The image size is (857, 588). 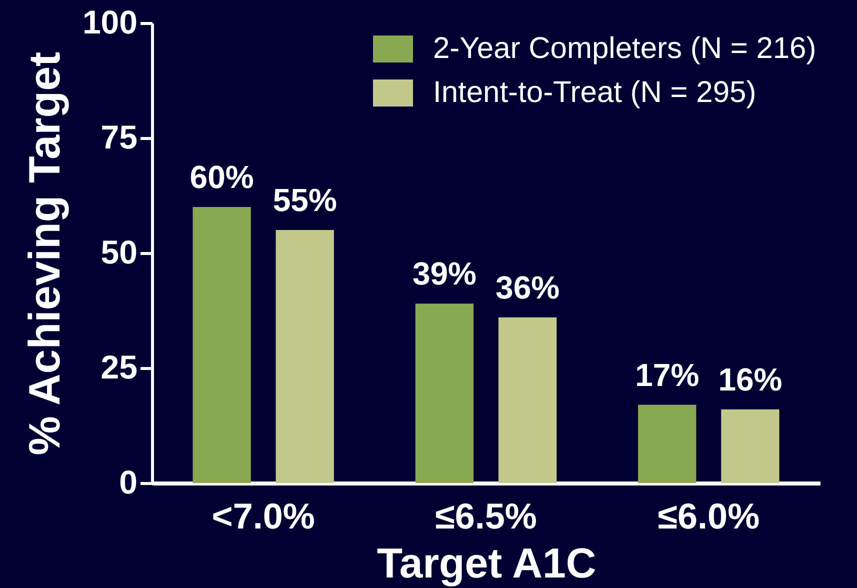 I want to click on y-axis-title: % Achieving Target, so click(x=45, y=253).